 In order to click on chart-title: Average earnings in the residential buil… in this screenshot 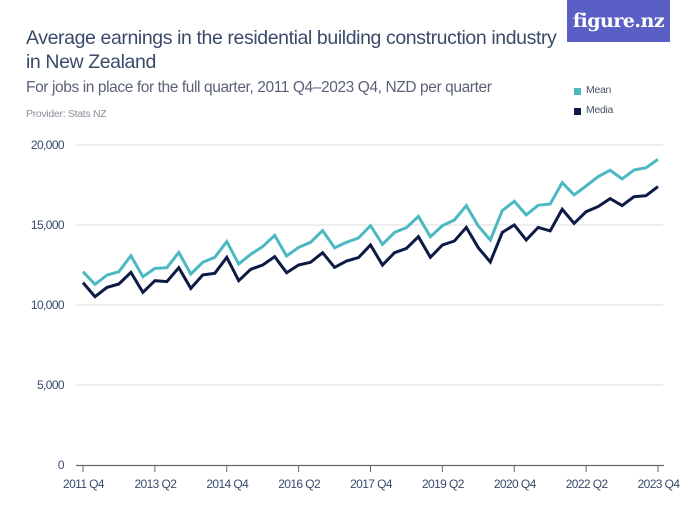, I will do `click(291, 50)`.